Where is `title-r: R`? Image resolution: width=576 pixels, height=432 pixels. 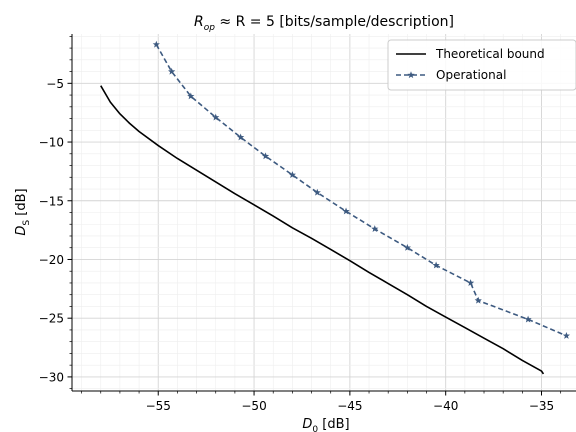 title-r: R is located at coordinates (199, 22).